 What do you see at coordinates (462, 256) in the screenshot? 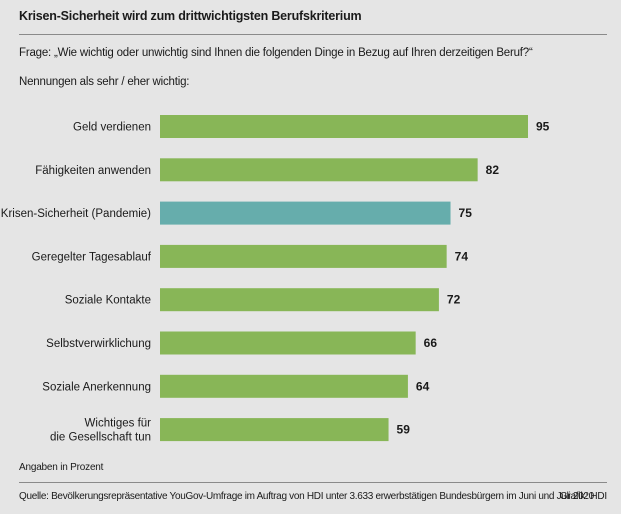
I see `value-label: 74` at bounding box center [462, 256].